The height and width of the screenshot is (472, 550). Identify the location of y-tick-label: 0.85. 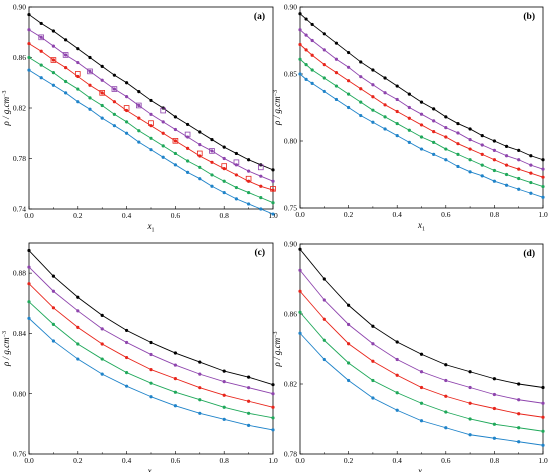
(290, 74).